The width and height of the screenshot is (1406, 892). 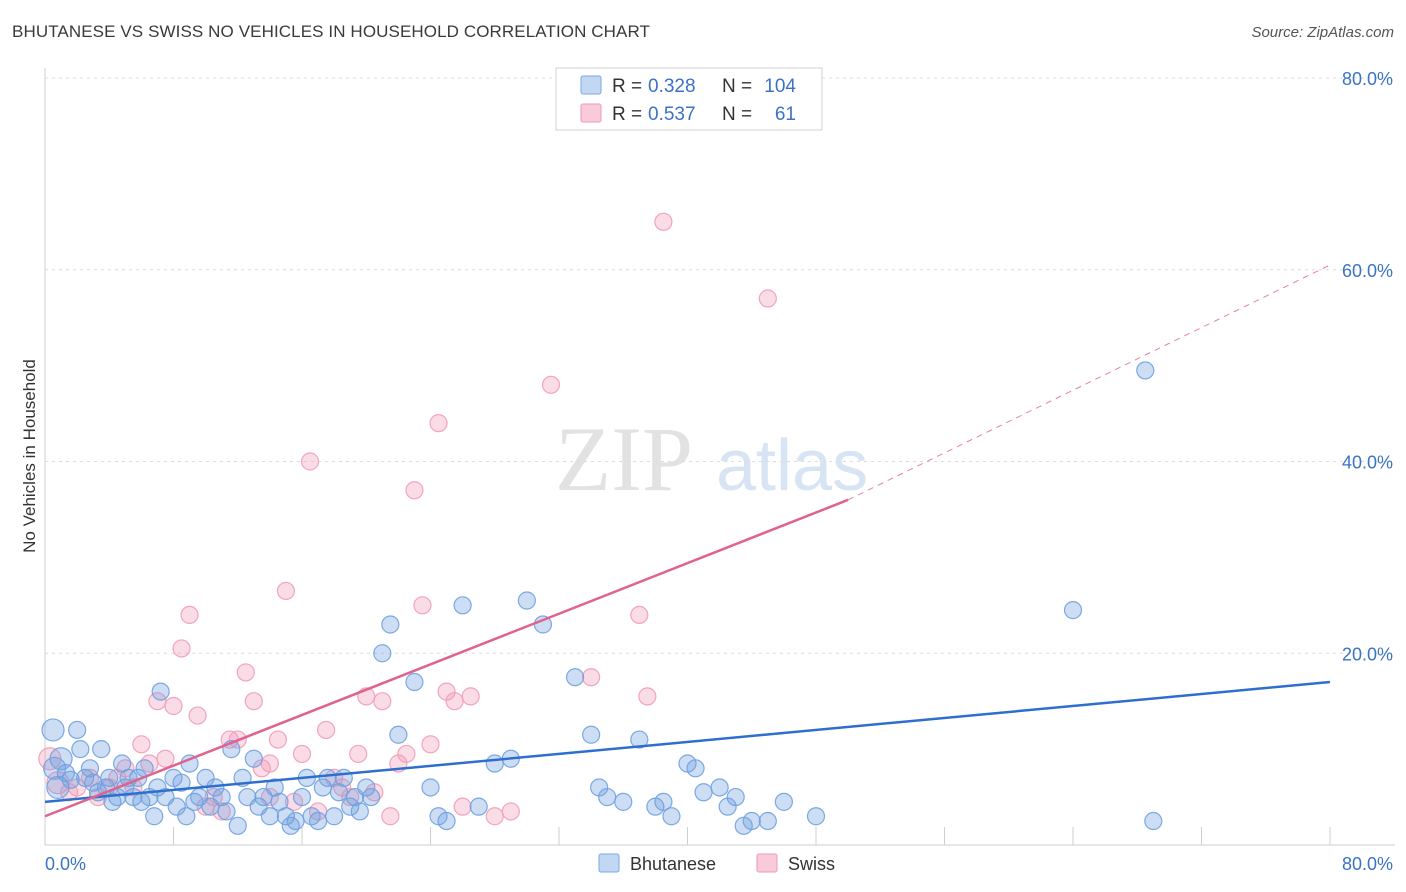 I want to click on legend-n-label-1: N =, so click(x=737, y=86).